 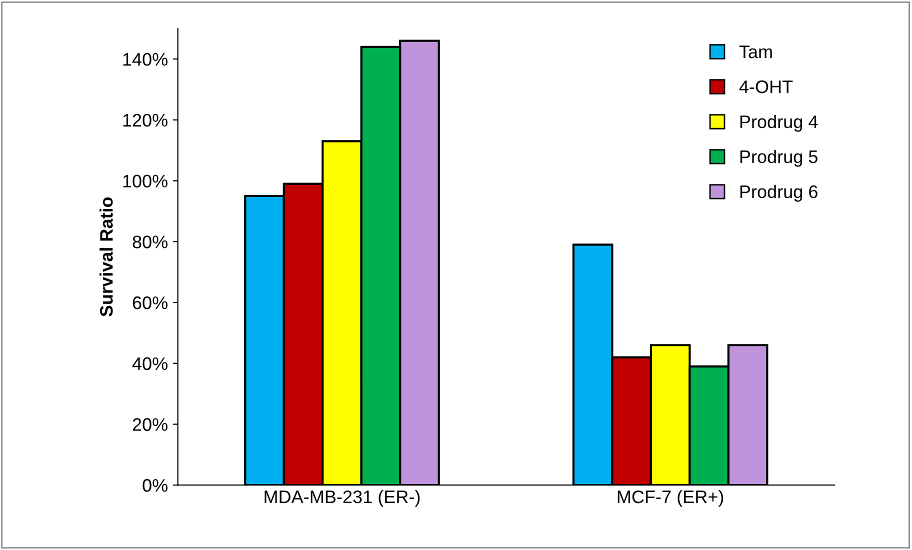 I want to click on legend-label: Tam, so click(x=755, y=52).